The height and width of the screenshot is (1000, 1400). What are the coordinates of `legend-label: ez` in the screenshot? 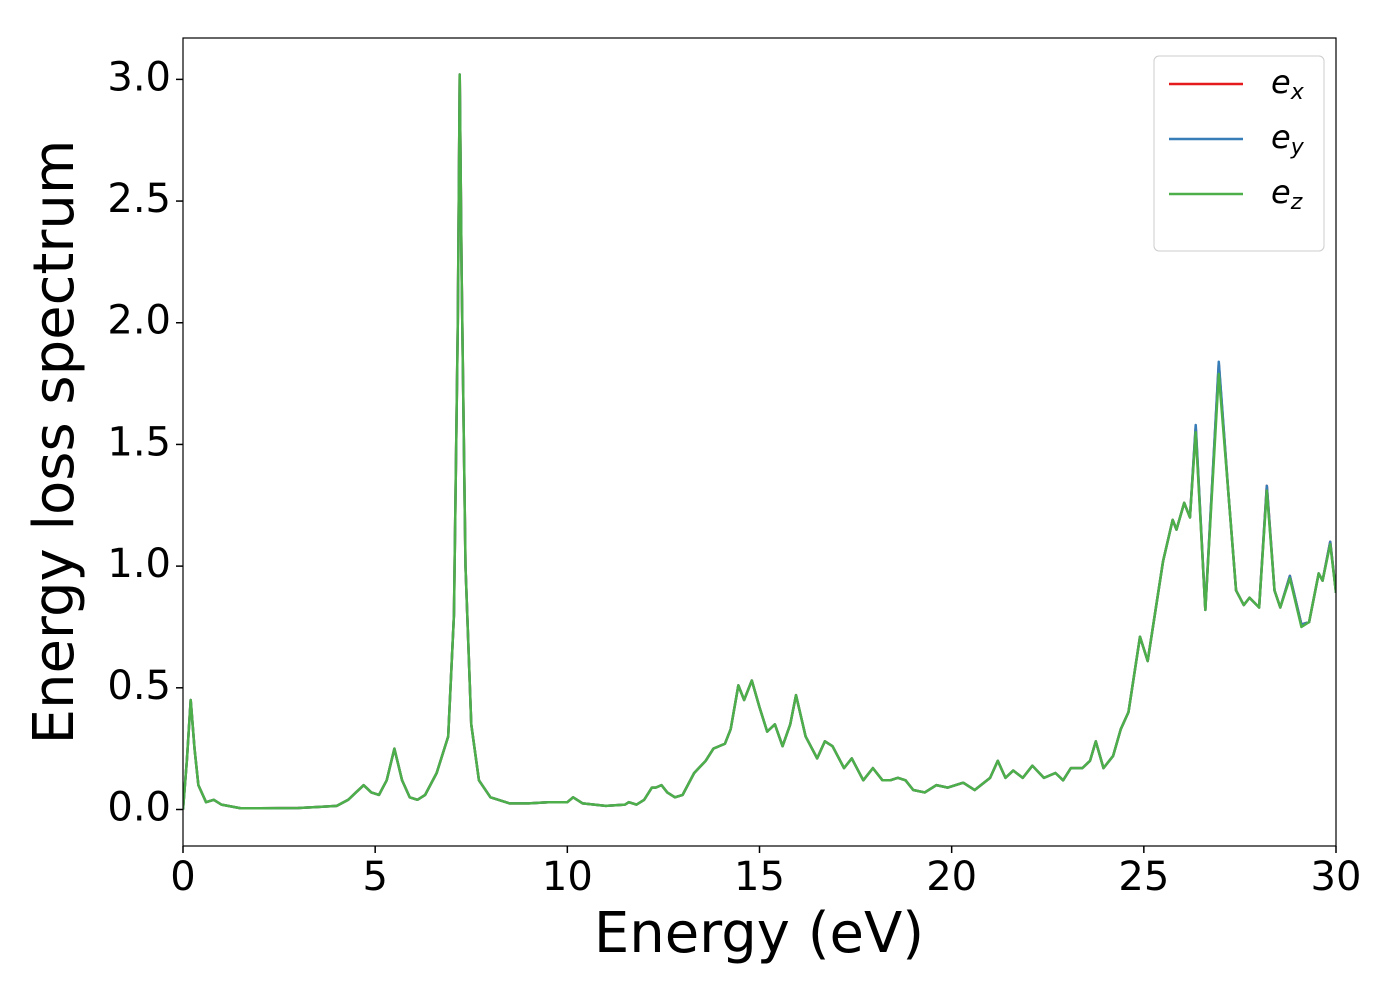 It's located at (1287, 194).